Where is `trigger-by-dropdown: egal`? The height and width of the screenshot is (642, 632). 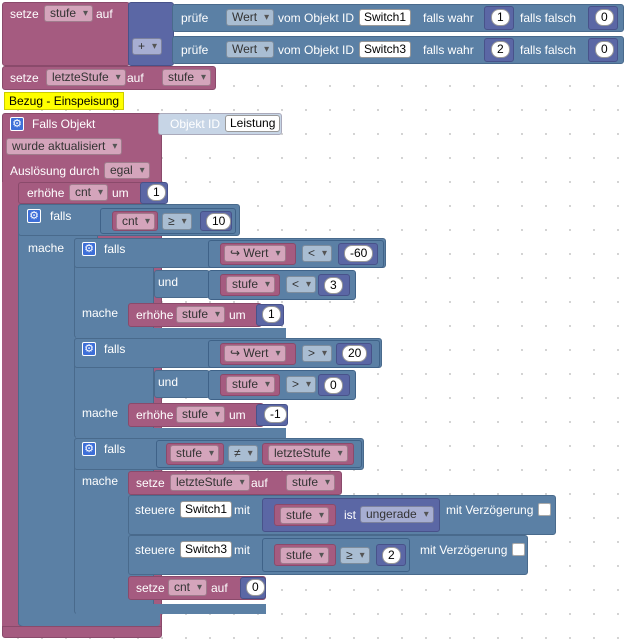
trigger-by-dropdown: egal is located at coordinates (127, 170).